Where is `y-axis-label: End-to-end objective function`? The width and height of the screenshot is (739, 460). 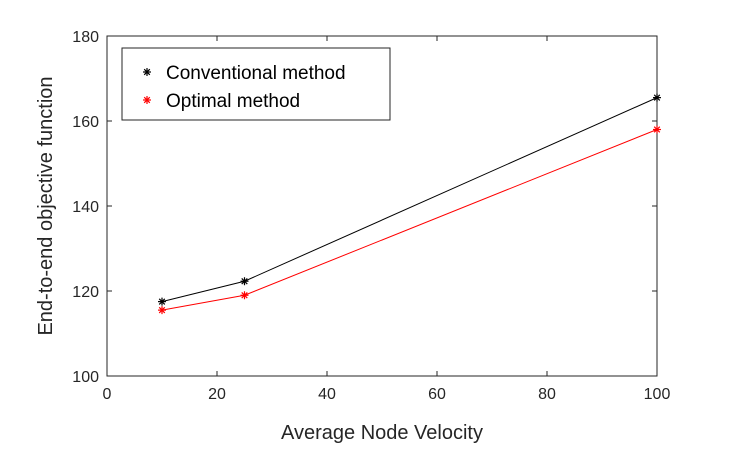 y-axis-label: End-to-end objective function is located at coordinates (46, 205).